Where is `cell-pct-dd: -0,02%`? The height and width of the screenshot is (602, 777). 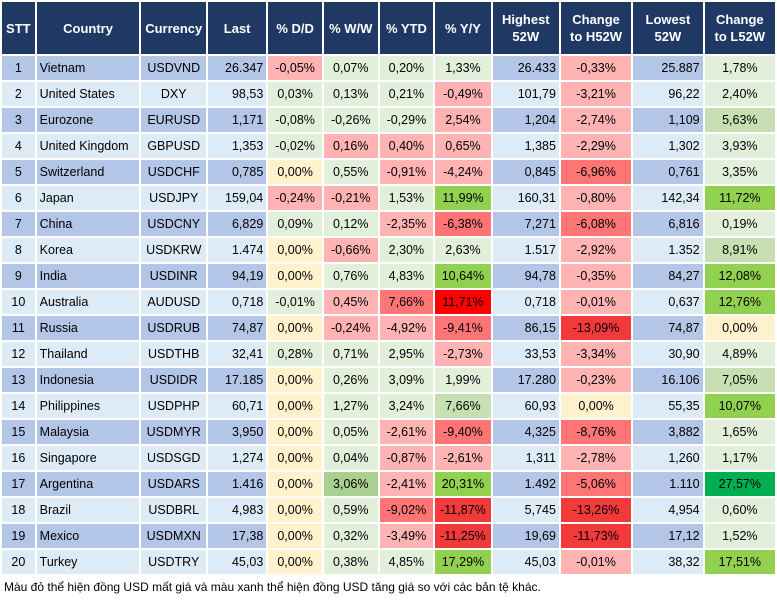 cell-pct-dd: -0,02% is located at coordinates (295, 146).